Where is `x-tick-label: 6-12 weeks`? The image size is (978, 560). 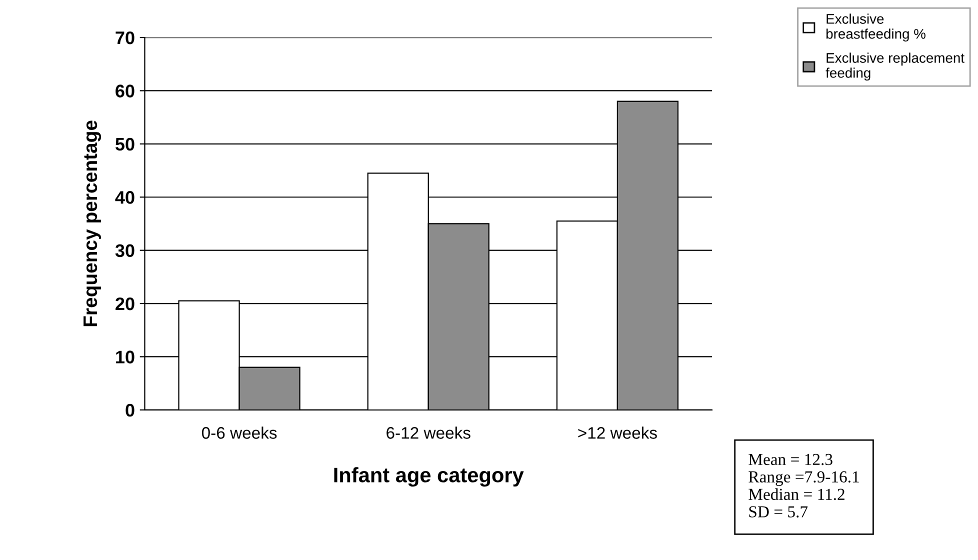
x-tick-label: 6-12 weeks is located at coordinates (428, 432).